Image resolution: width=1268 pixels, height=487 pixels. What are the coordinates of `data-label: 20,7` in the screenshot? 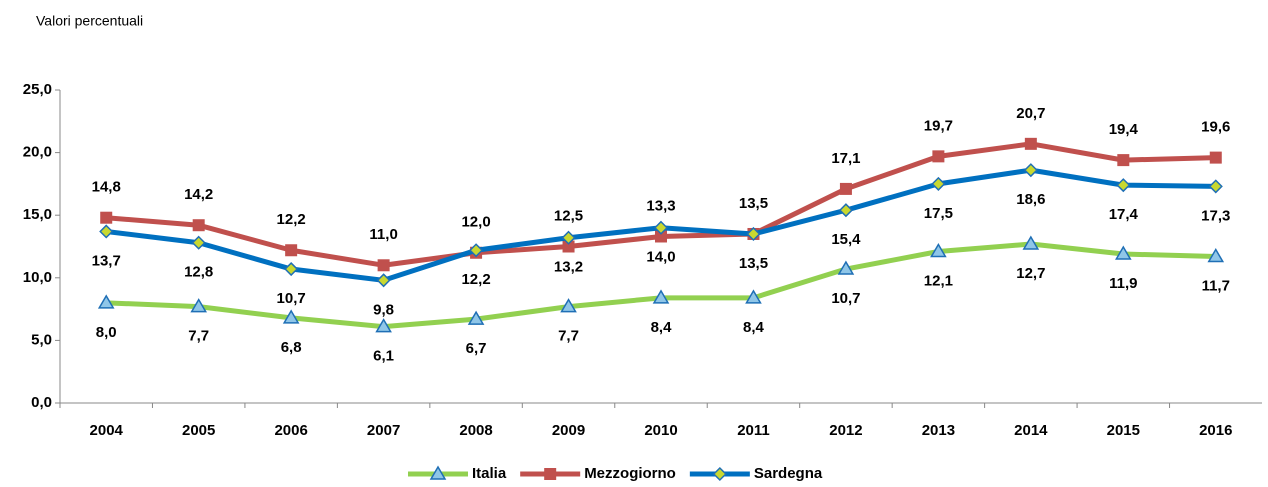 It's located at (1030, 113).